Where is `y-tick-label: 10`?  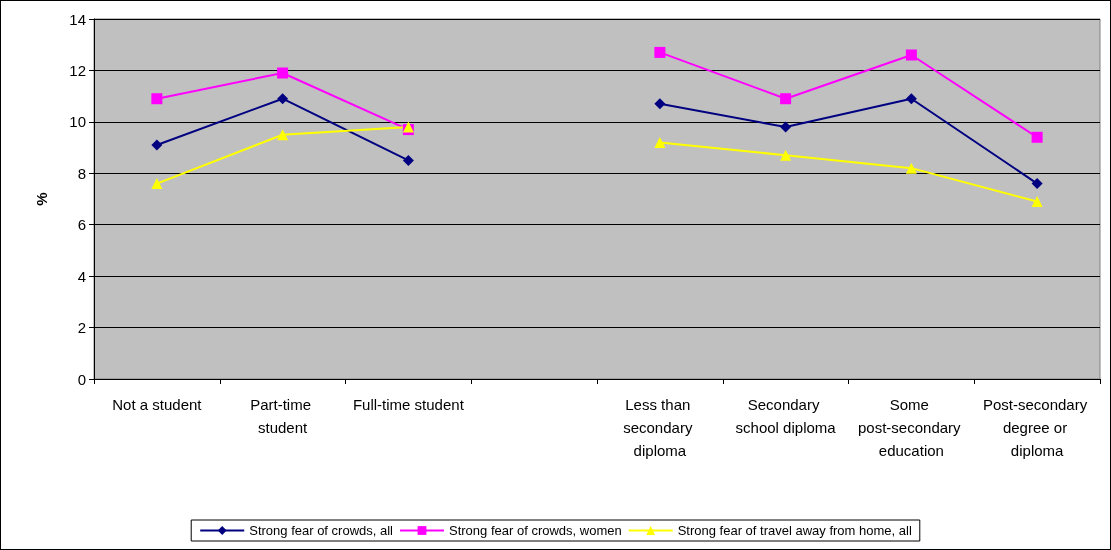
y-tick-label: 10 is located at coordinates (77, 122).